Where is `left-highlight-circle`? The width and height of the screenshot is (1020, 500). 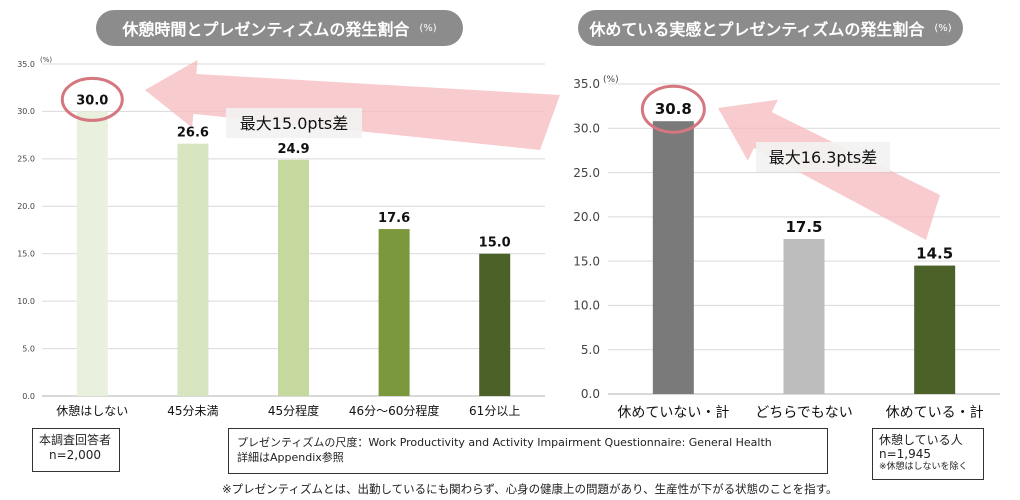 left-highlight-circle is located at coordinates (92, 99).